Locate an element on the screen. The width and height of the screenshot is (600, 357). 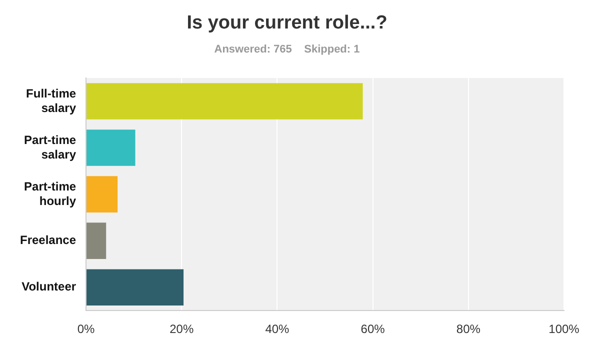
y-tick-label: Full-time salary is located at coordinates (51, 100).